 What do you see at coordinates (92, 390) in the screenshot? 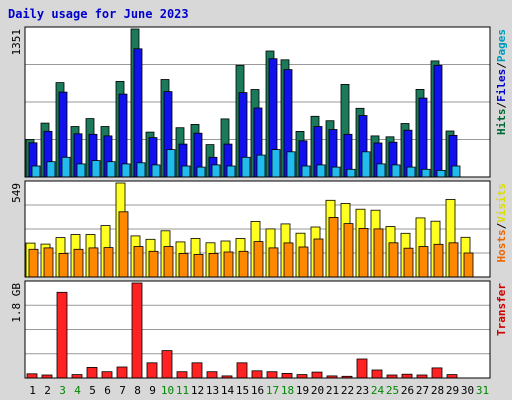
I see `x-tick-label-day-5: 5` at bounding box center [92, 390].